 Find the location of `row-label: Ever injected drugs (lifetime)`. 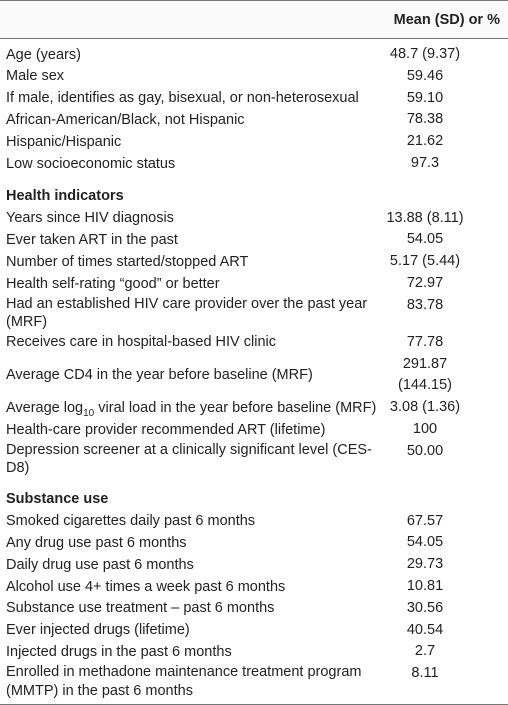

row-label: Ever injected drugs (lifetime) is located at coordinates (98, 630).